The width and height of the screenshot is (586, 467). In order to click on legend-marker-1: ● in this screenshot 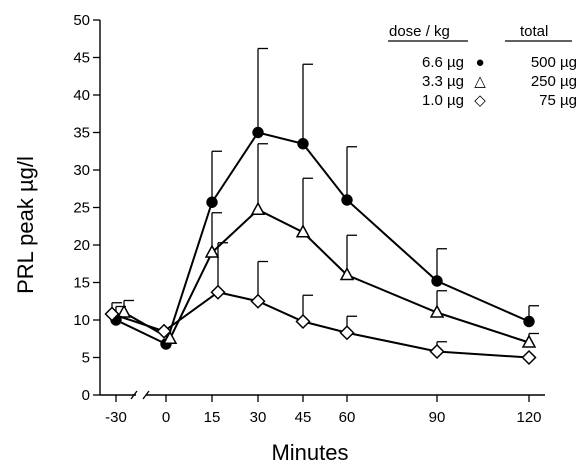, I will do `click(479, 62)`.